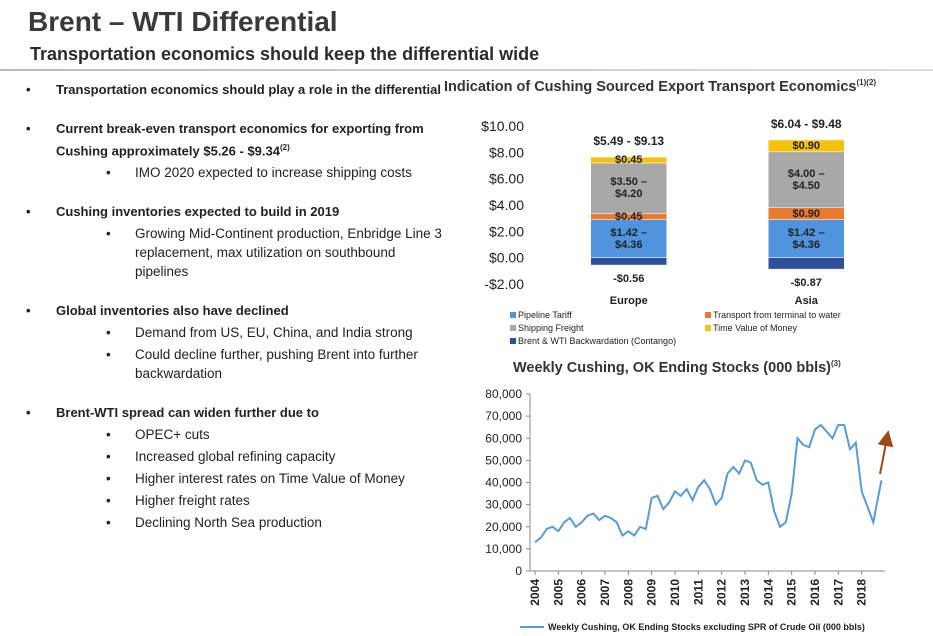  Describe the element at coordinates (503, 438) in the screenshot. I see `y-tick-label: 60,000` at that location.